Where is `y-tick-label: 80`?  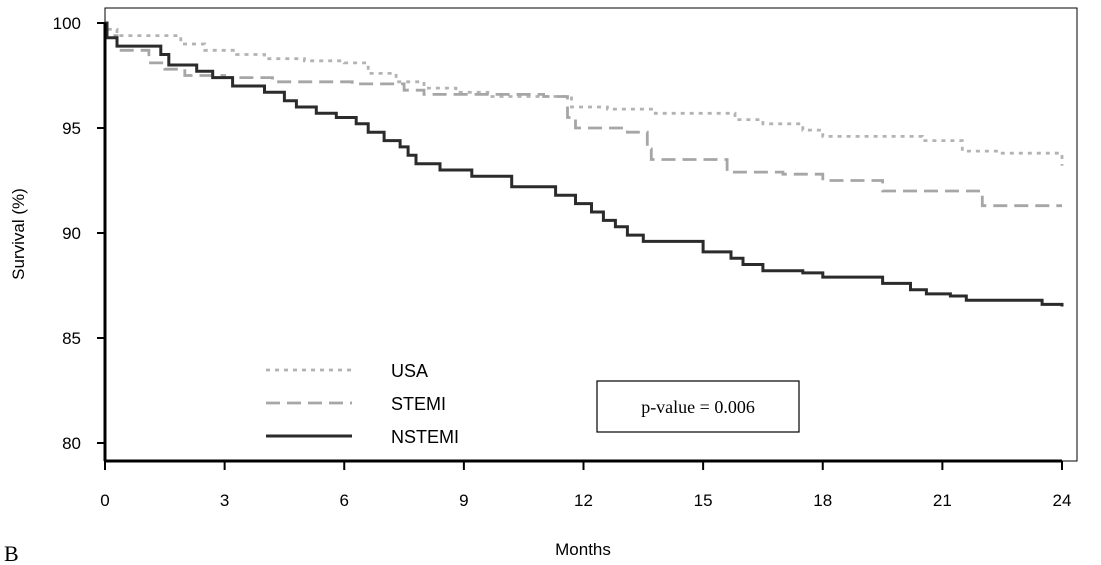 y-tick-label: 80 is located at coordinates (71, 443).